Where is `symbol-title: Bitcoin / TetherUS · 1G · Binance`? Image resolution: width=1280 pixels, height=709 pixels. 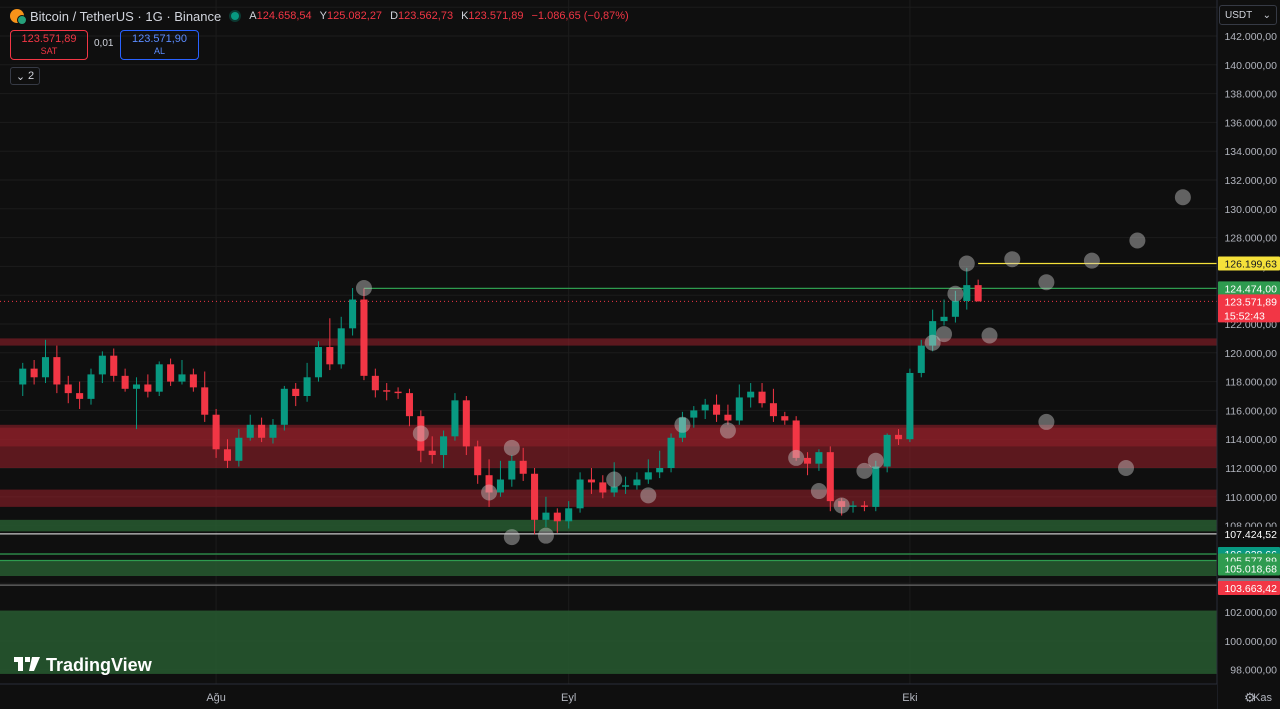 symbol-title: Bitcoin / TetherUS · 1G · Binance is located at coordinates (126, 16).